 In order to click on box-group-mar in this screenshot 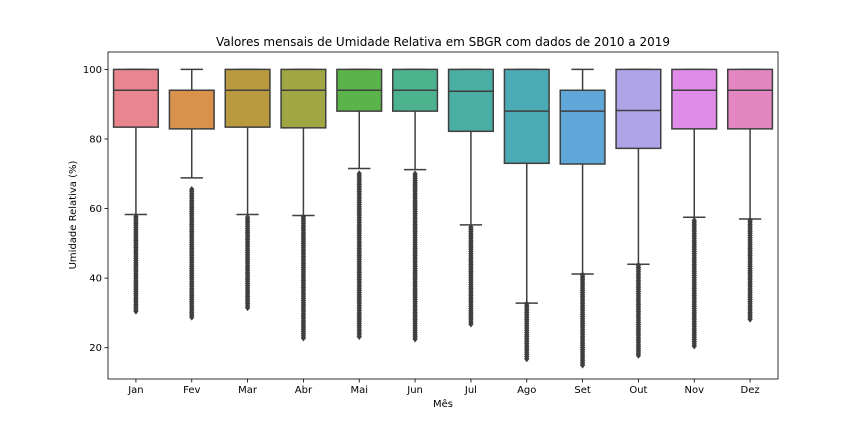, I will do `click(247, 190)`.